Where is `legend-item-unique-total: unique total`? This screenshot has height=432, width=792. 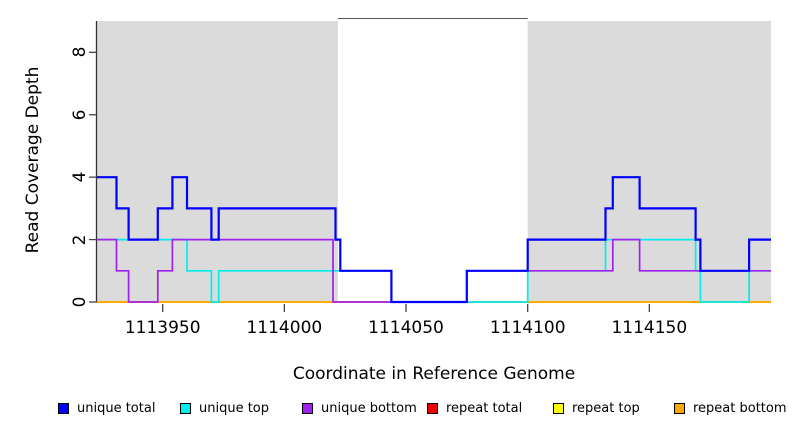
legend-item-unique-total: unique total is located at coordinates (106, 408).